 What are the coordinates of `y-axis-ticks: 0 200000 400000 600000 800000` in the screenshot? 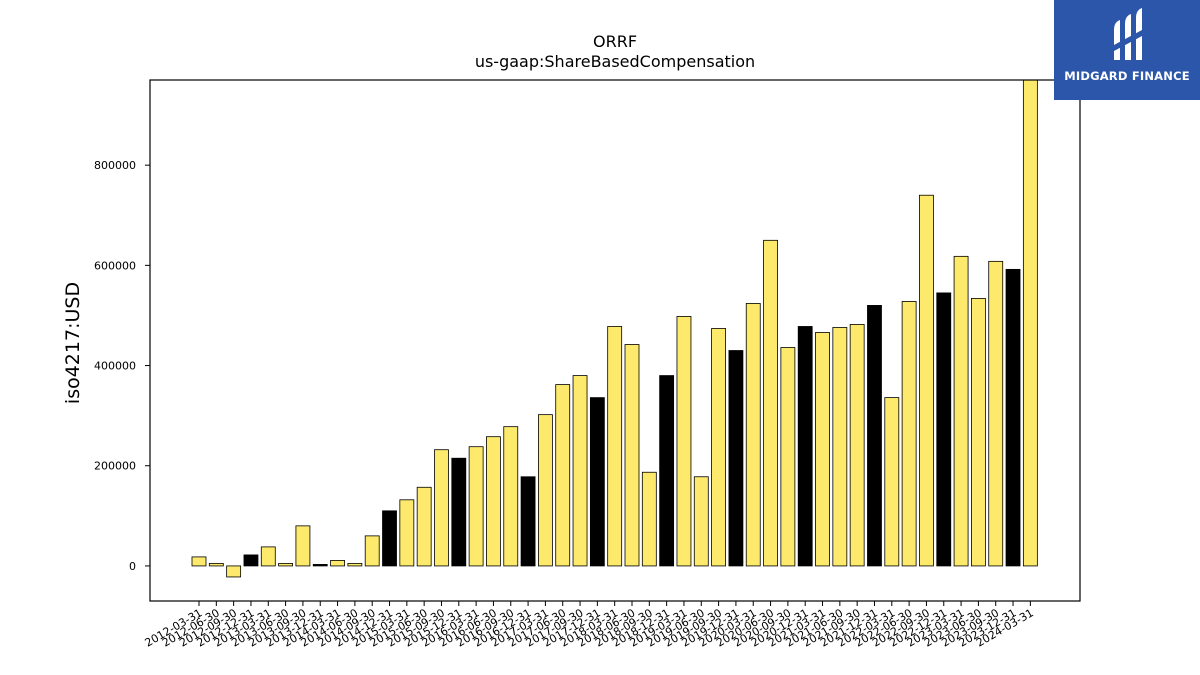 It's located at (122, 366).